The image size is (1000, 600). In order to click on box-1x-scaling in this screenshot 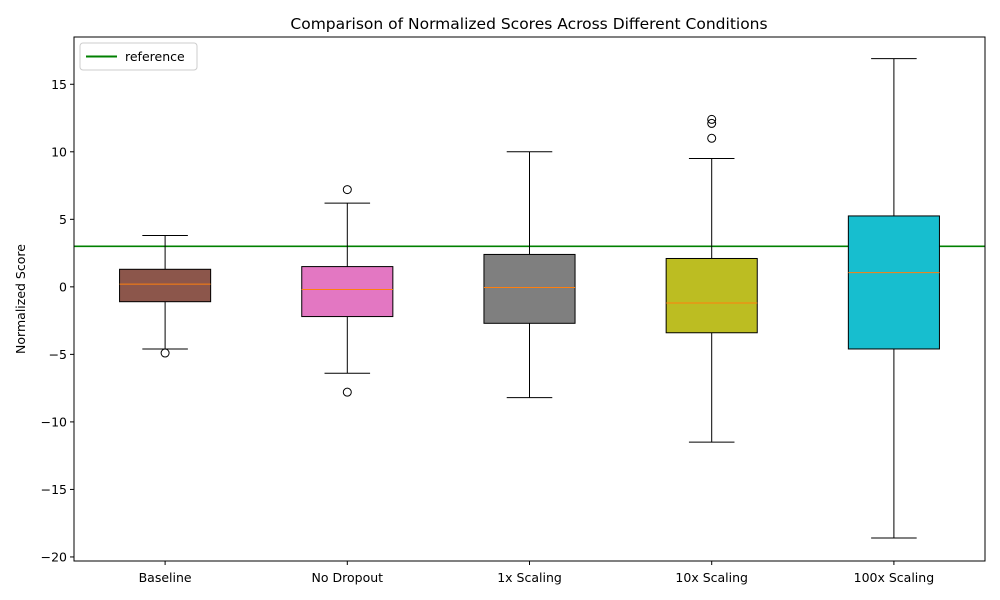, I will do `click(529, 288)`.